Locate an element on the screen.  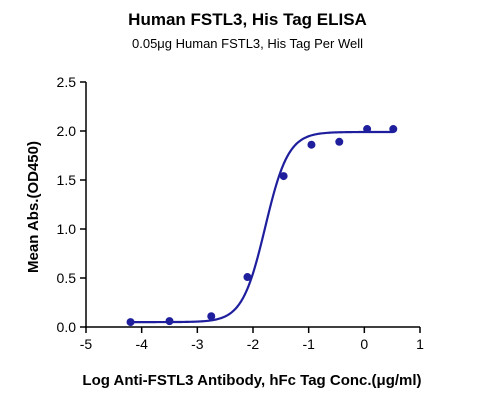
x-tick-label: -2 is located at coordinates (253, 344).